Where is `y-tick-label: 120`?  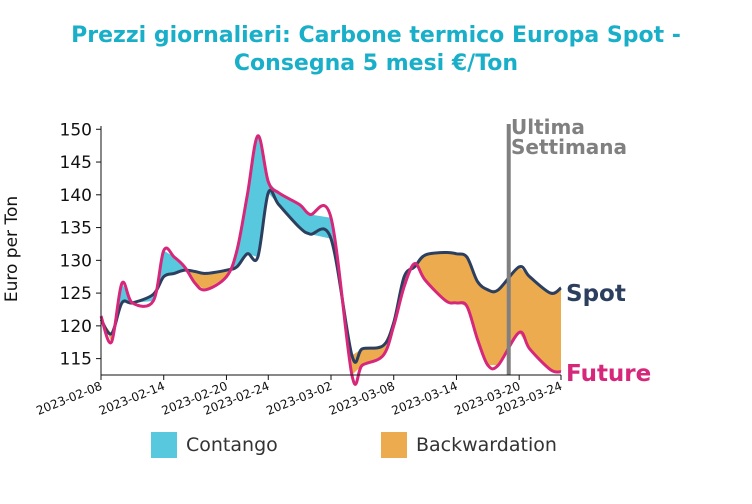
y-tick-label: 120 is located at coordinates (76, 327).